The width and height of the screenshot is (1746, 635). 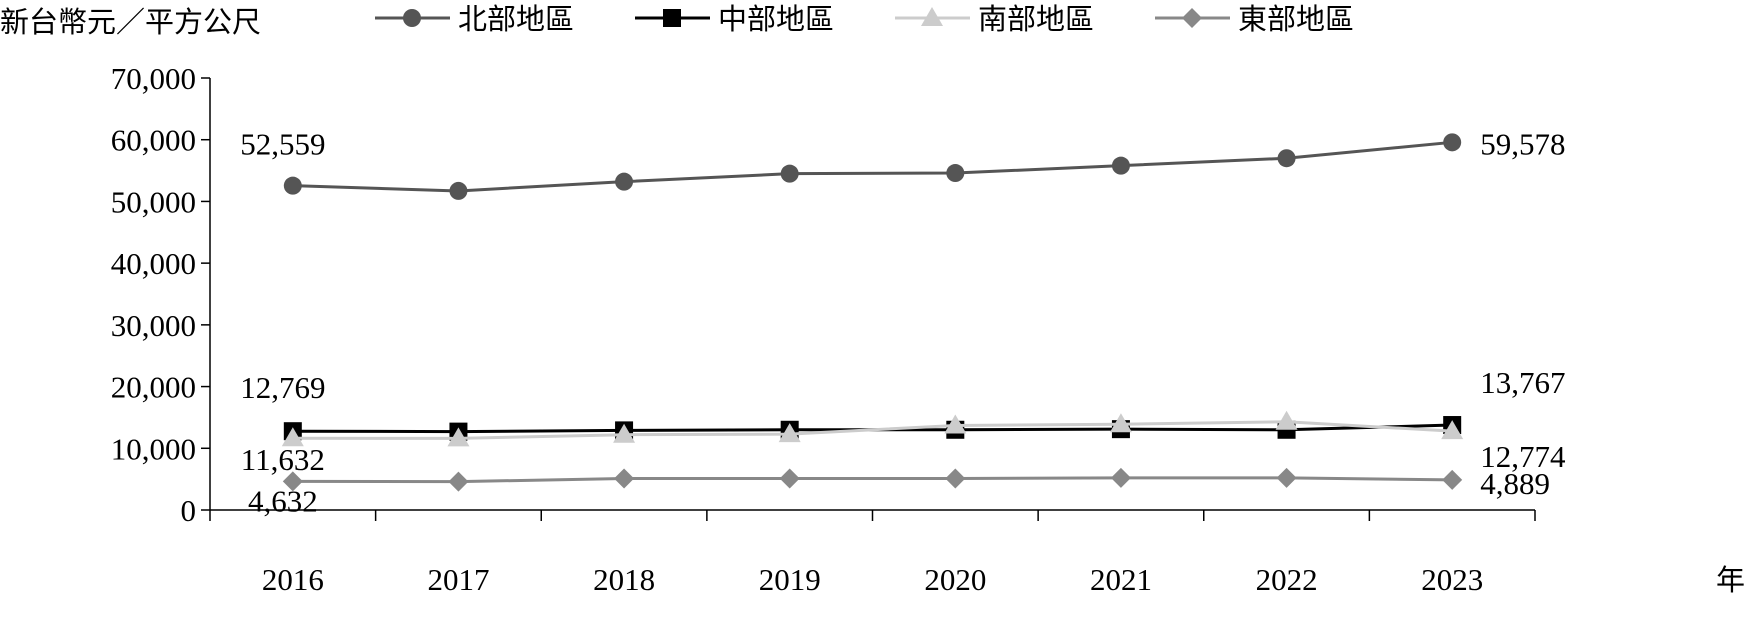 I want to click on data-label-last: 13,767, so click(x=1522, y=382).